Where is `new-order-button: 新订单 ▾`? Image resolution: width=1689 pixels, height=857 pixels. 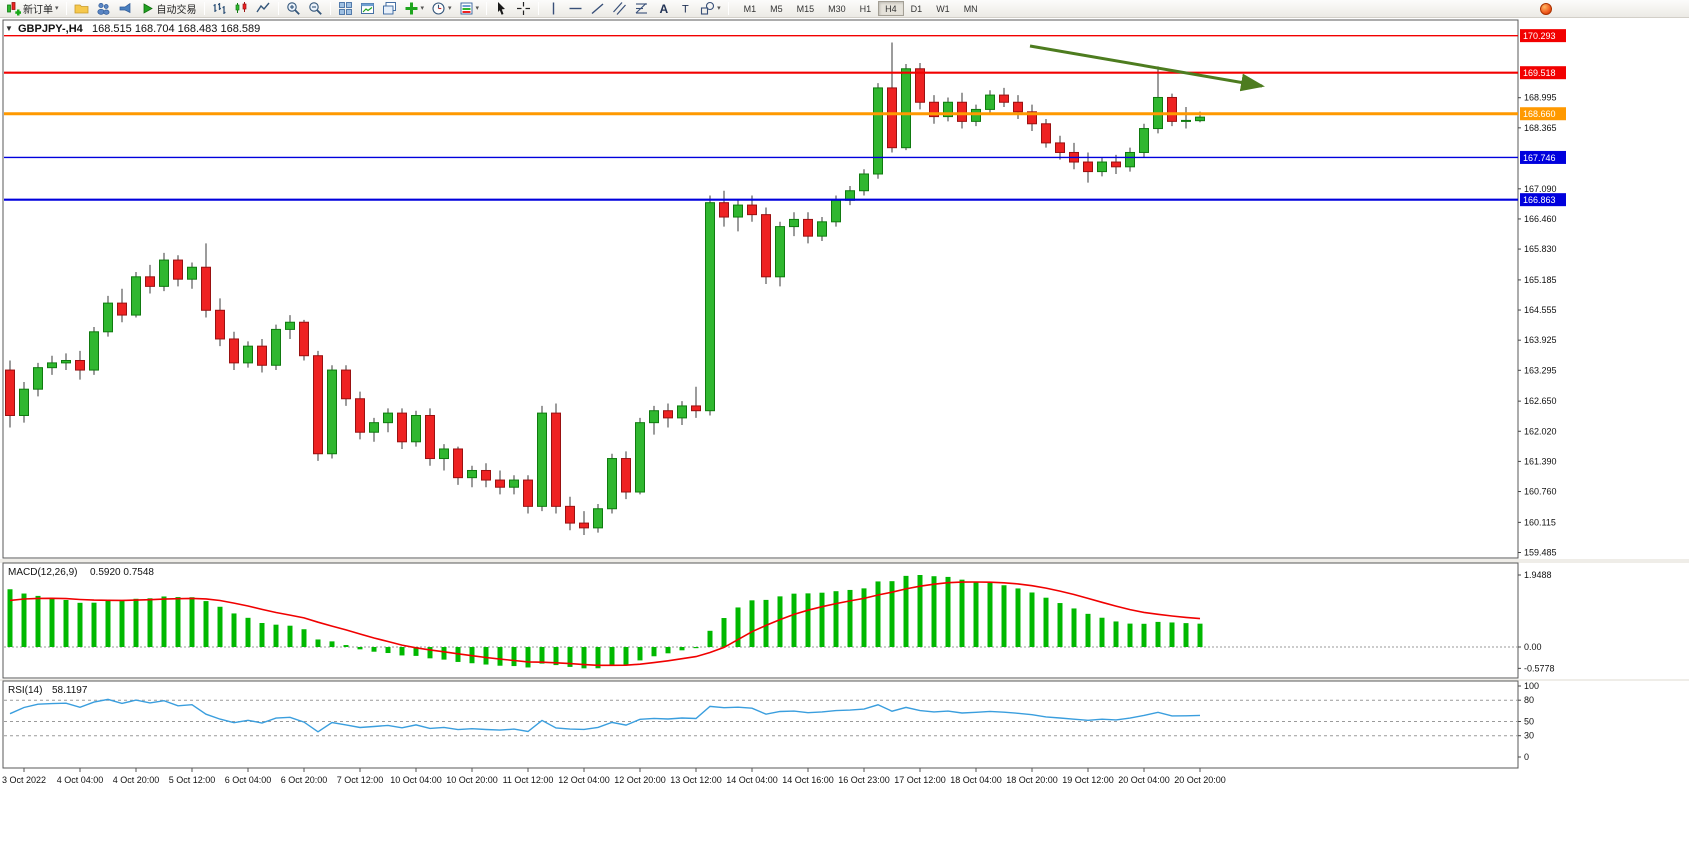 new-order-button: 新订单 ▾ is located at coordinates (32, 9).